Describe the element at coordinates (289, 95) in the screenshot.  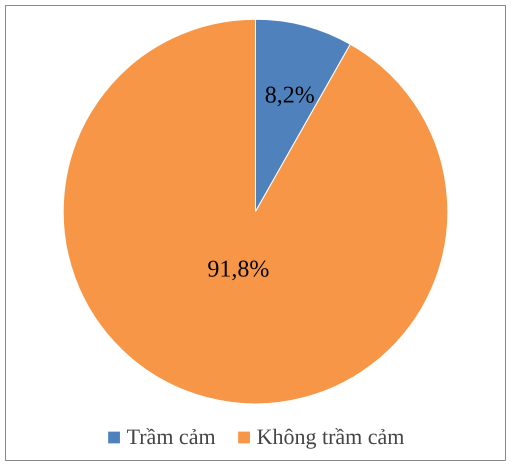
I see `data-label: 8,2%` at that location.